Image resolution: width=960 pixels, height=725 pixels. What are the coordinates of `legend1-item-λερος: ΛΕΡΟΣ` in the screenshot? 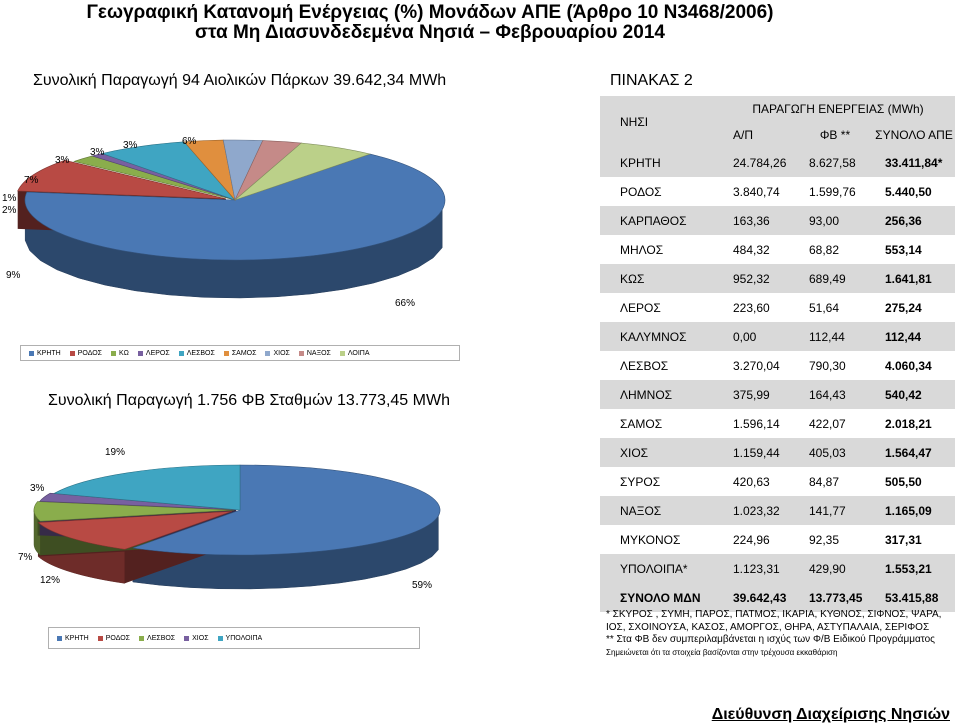 It's located at (153, 353).